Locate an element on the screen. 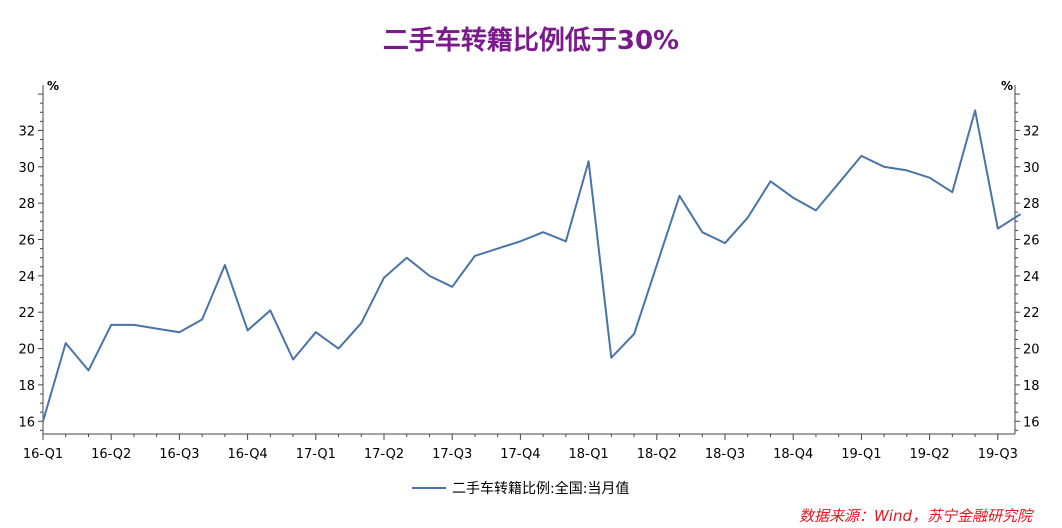 This screenshot has width=1062, height=528. x-tick-label: 18-Q1 is located at coordinates (588, 454).